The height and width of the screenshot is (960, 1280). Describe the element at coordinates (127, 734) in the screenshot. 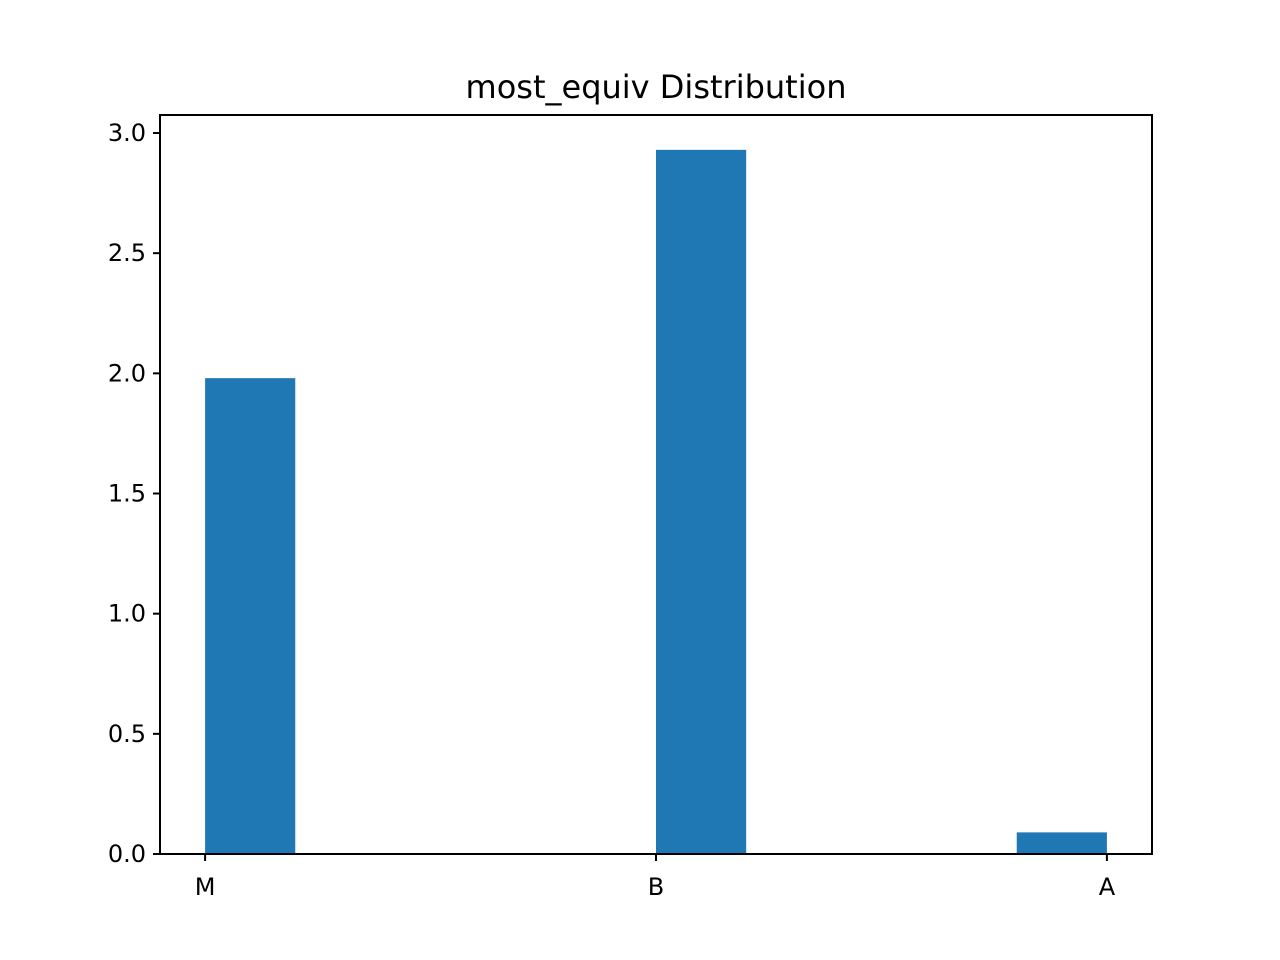

I see `y-tick-label: 0.5` at that location.